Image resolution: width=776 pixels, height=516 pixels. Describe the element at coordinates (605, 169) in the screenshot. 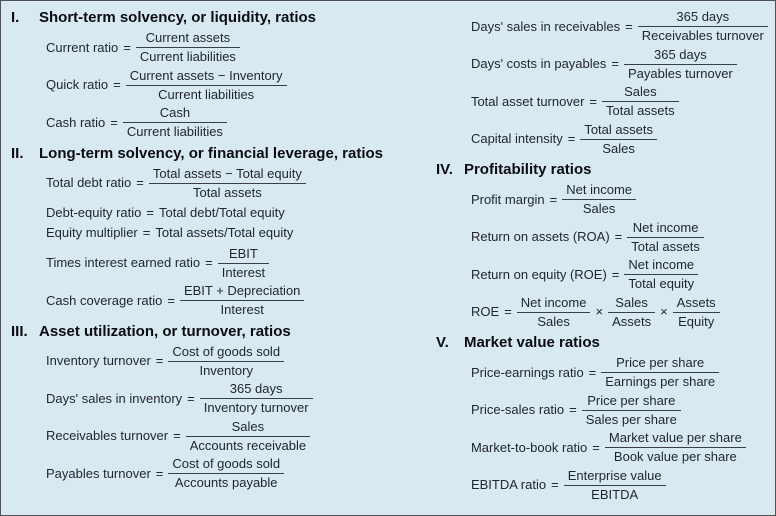

I see `section-heading: IV. Profitability ratios` at that location.